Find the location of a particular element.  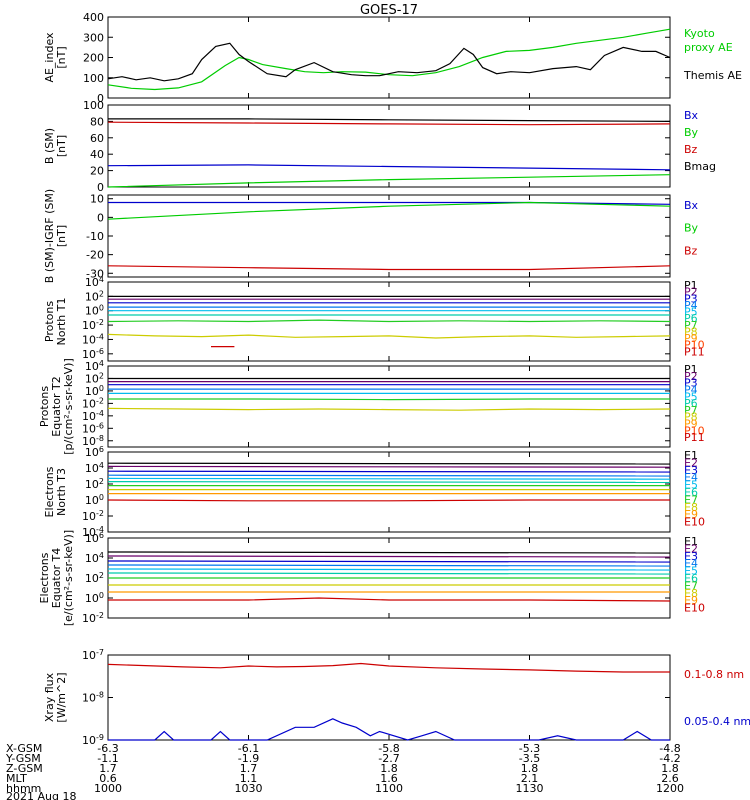

legend-entry: 0.1-0.8 nm is located at coordinates (714, 674).